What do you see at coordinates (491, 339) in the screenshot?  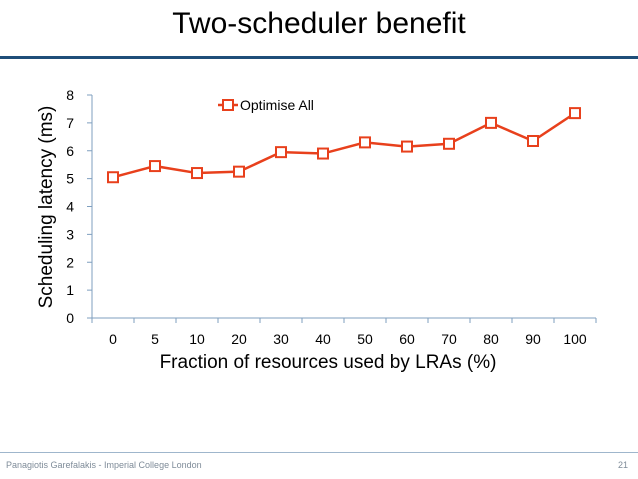 I see `x-tick-label: 80` at bounding box center [491, 339].